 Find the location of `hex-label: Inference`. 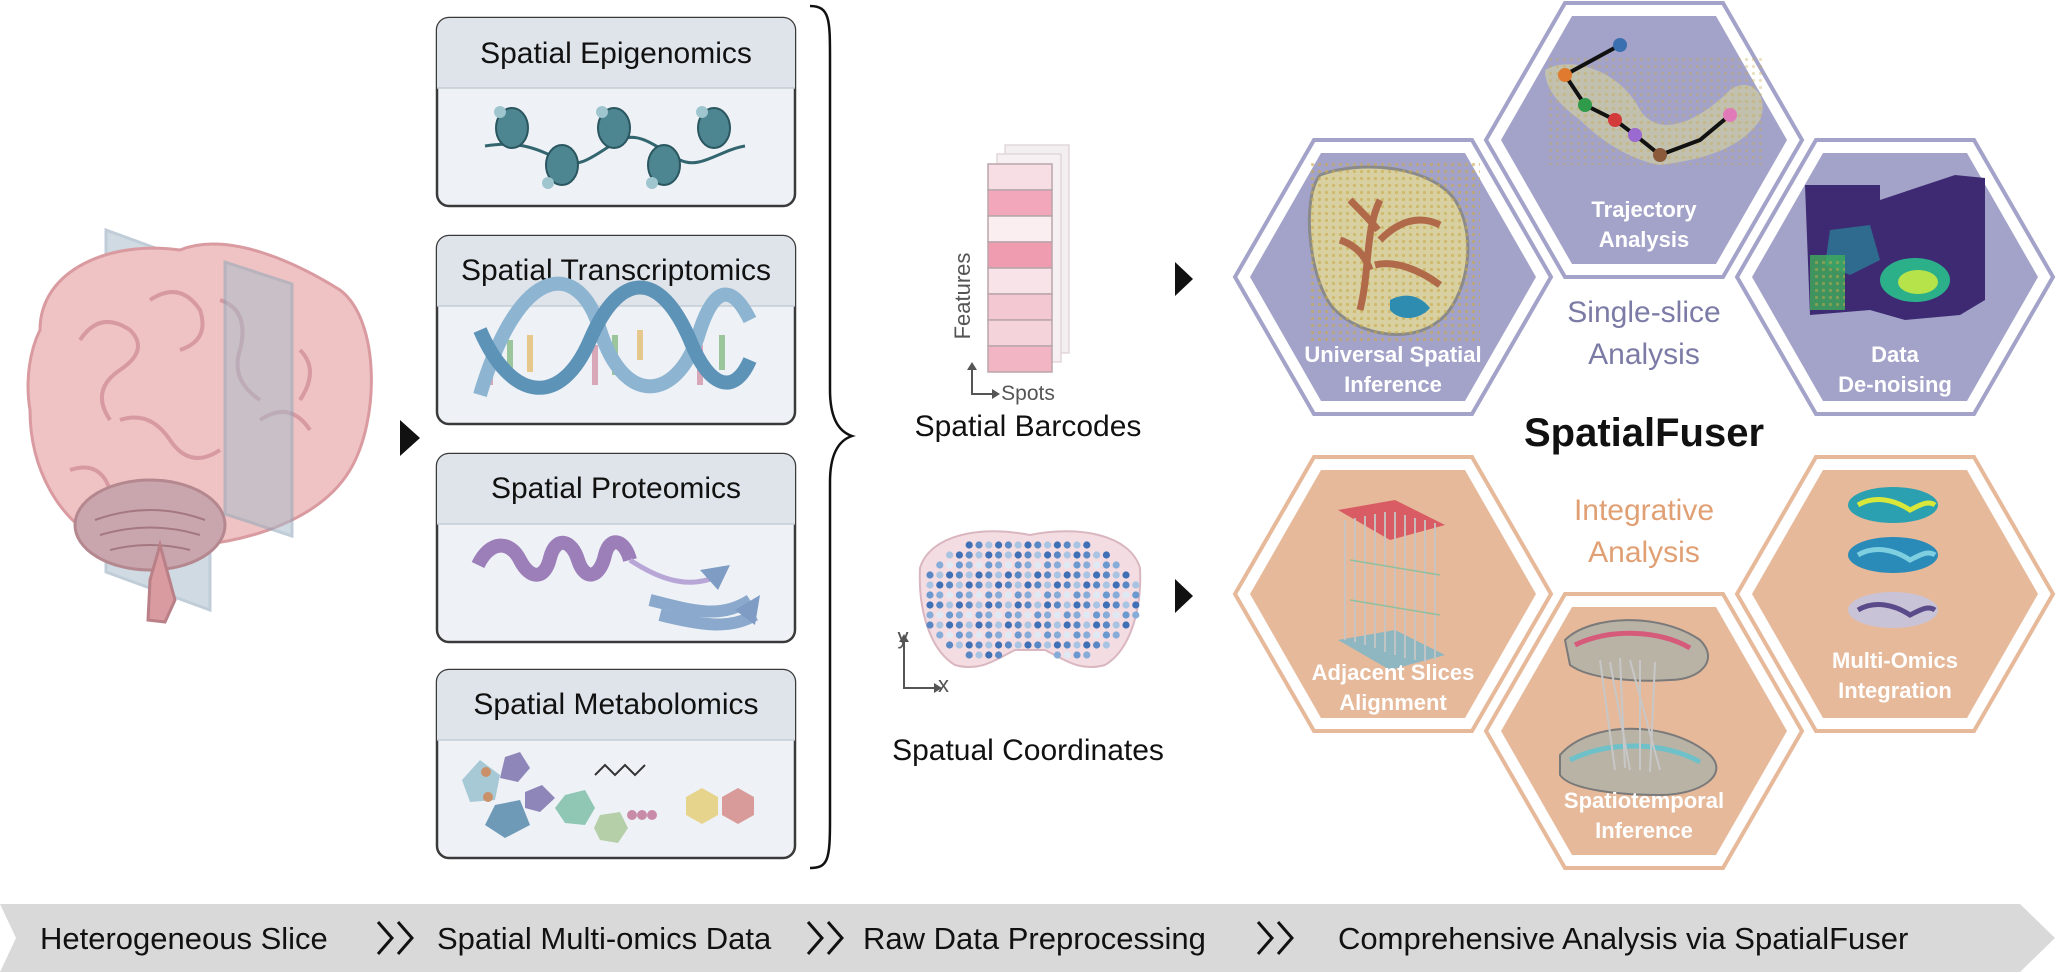

hex-label: Inference is located at coordinates (1644, 830).